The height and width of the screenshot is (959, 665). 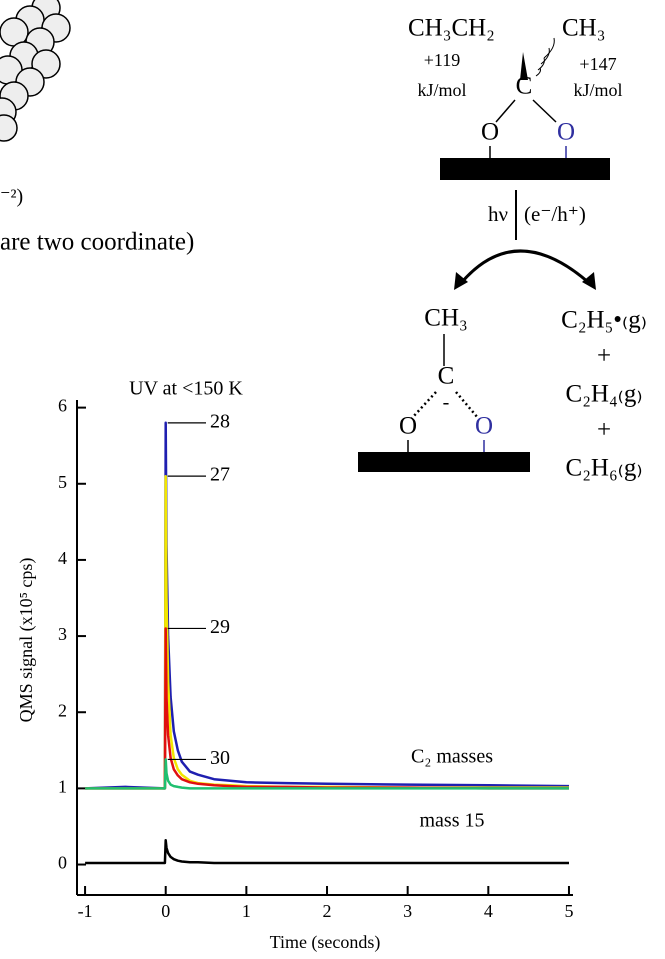 I want to click on x-tick-label: 5, so click(x=568, y=911).